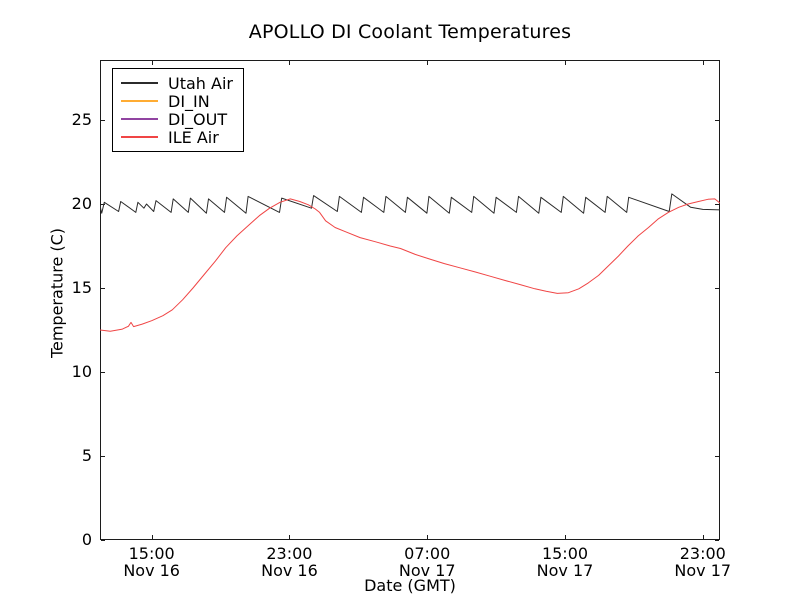 The image size is (800, 600). I want to click on legend-item-utah-air: Utah Air, so click(177, 83).